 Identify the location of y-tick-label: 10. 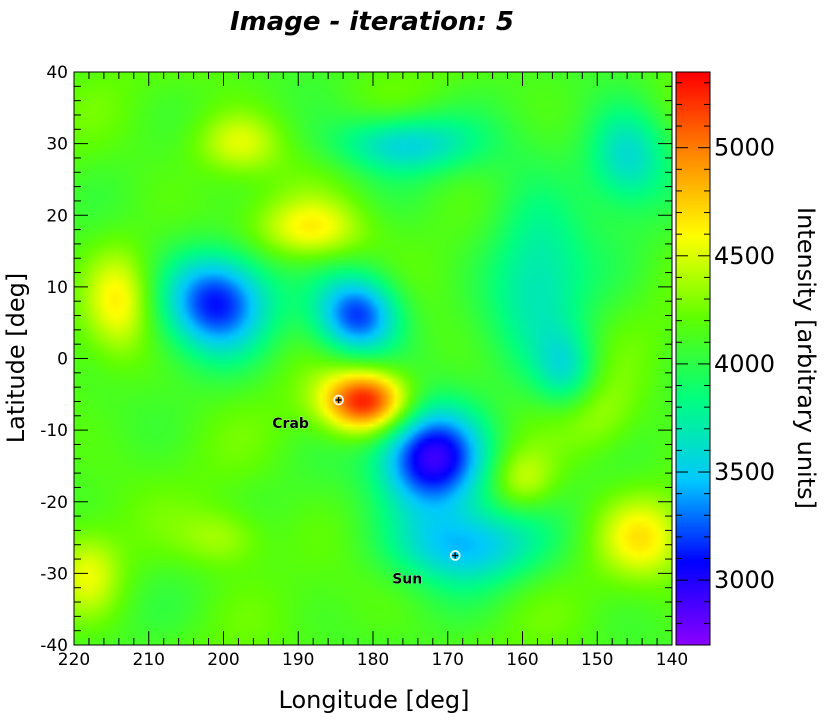
(57, 288).